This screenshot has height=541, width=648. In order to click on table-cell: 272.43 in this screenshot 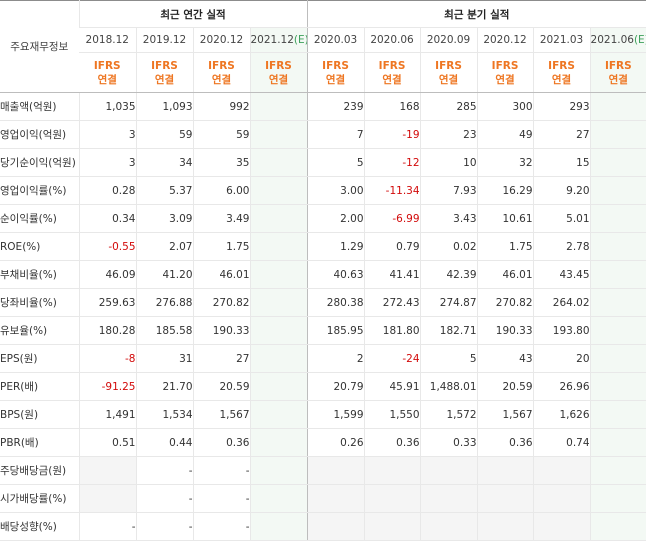, I will do `click(392, 302)`.